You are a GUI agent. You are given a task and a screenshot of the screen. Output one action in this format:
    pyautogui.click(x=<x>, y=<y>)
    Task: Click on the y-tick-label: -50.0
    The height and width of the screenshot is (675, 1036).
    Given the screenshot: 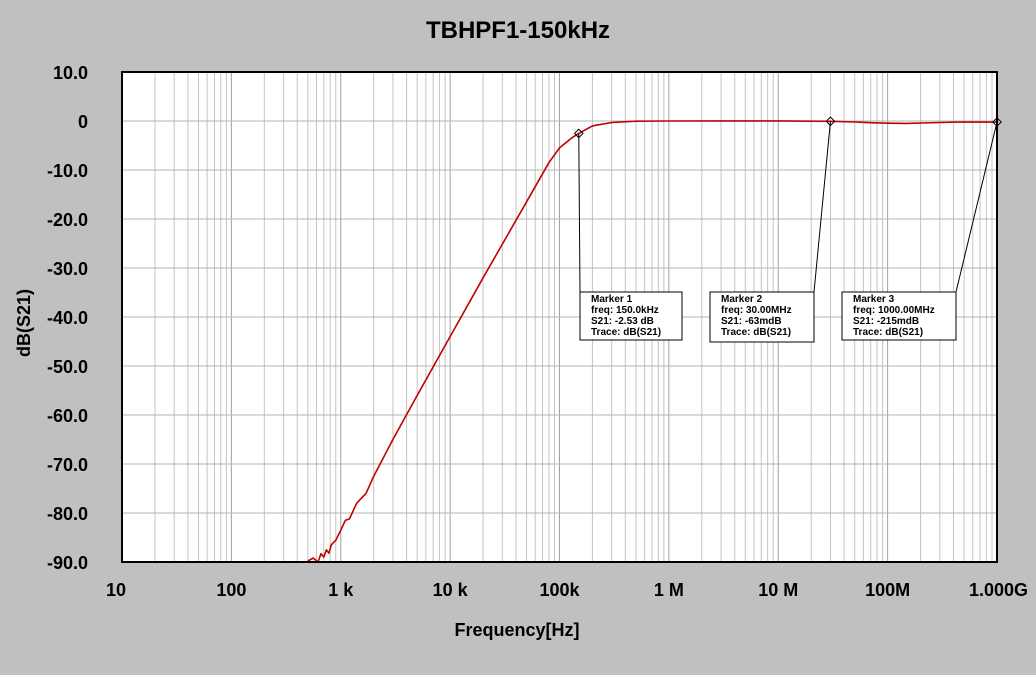 What is the action you would take?
    pyautogui.click(x=67, y=367)
    